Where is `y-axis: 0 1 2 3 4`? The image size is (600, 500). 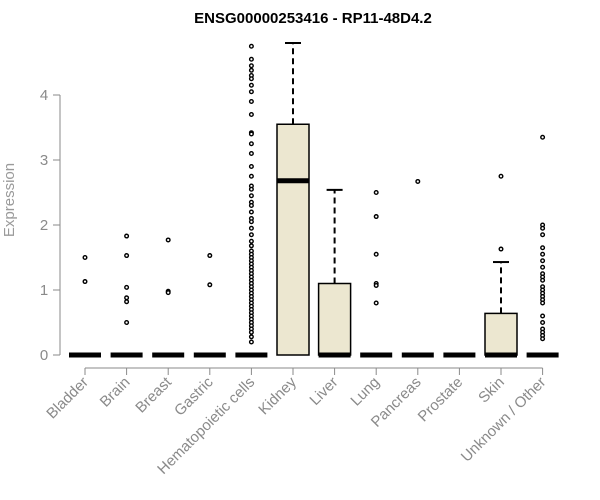 y-axis: 0 1 2 3 4 is located at coordinates (50, 225).